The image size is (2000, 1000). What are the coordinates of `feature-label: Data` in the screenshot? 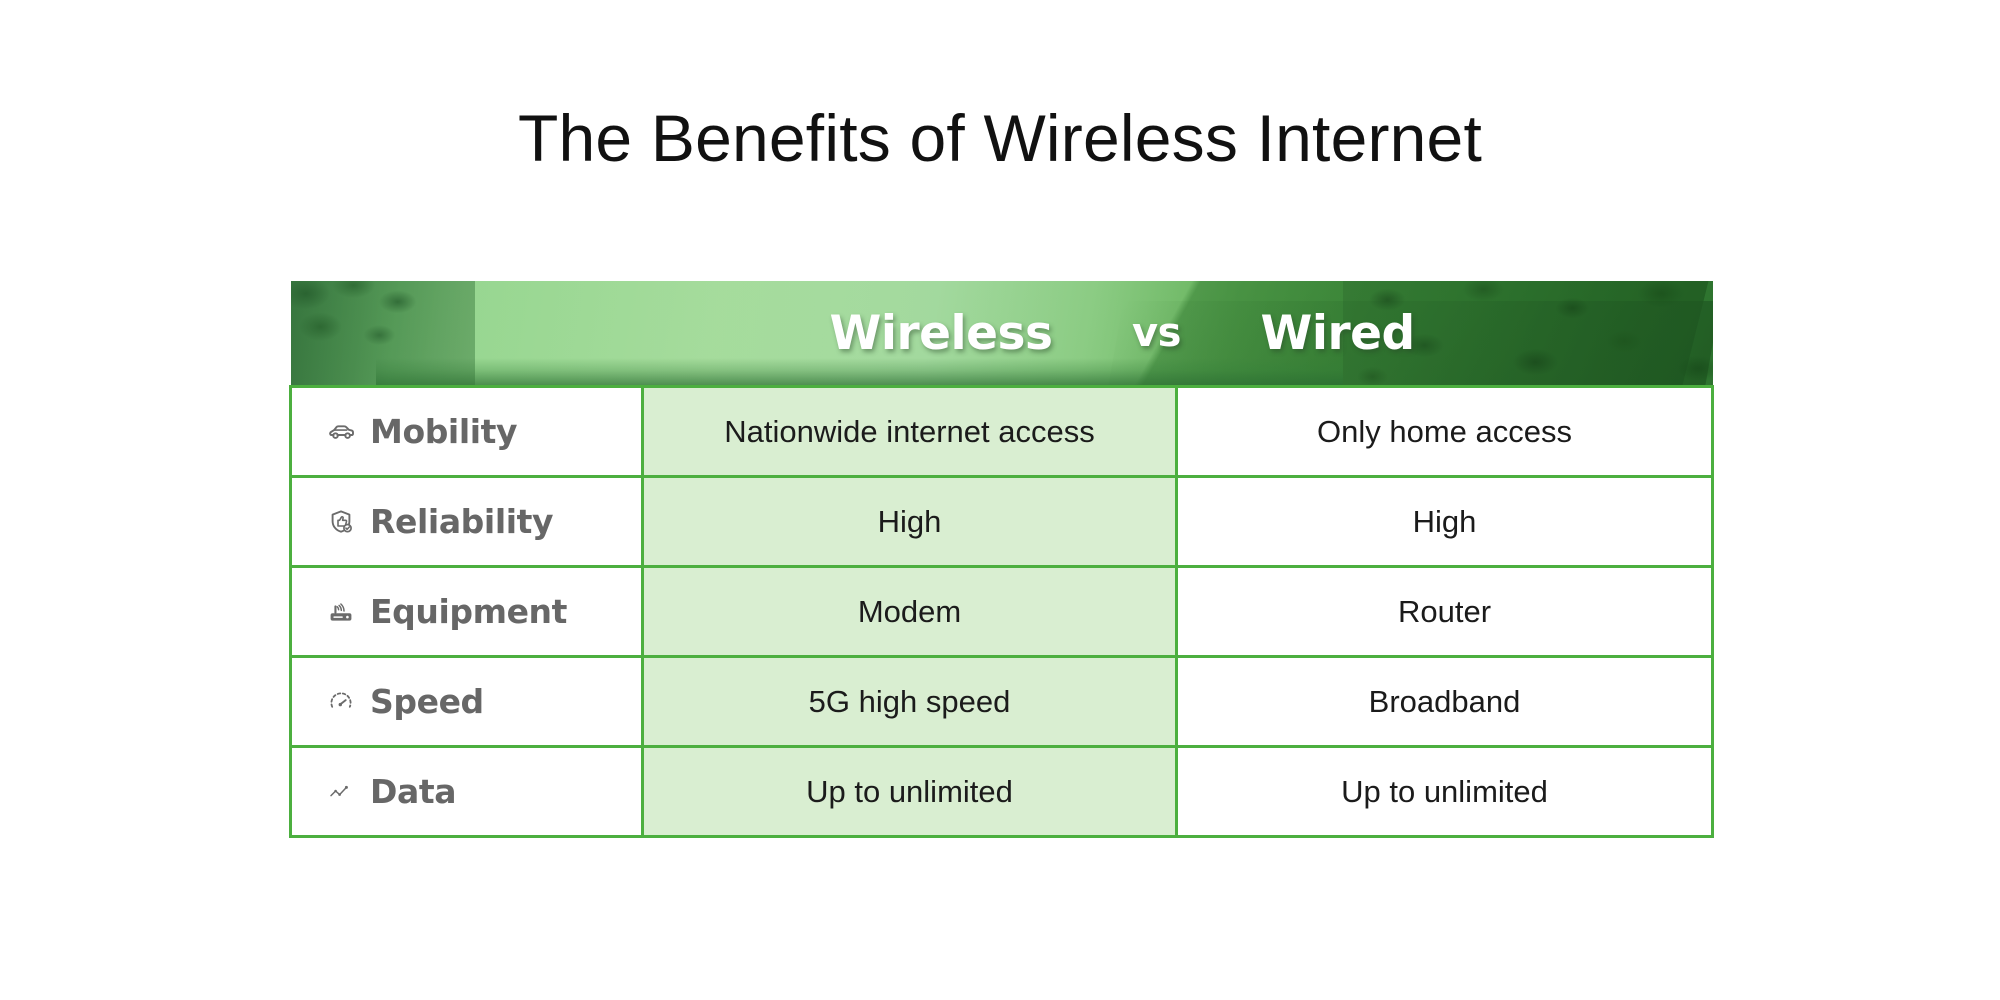 It's located at (413, 791).